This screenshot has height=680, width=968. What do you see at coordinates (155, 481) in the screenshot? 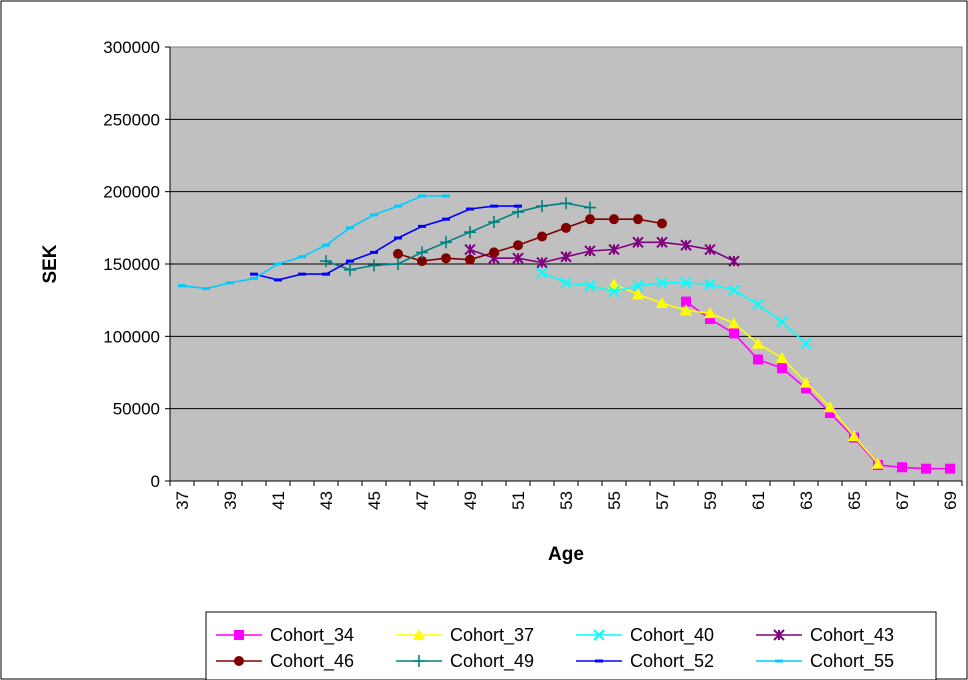
I see `y-tick-label: 0` at bounding box center [155, 481].